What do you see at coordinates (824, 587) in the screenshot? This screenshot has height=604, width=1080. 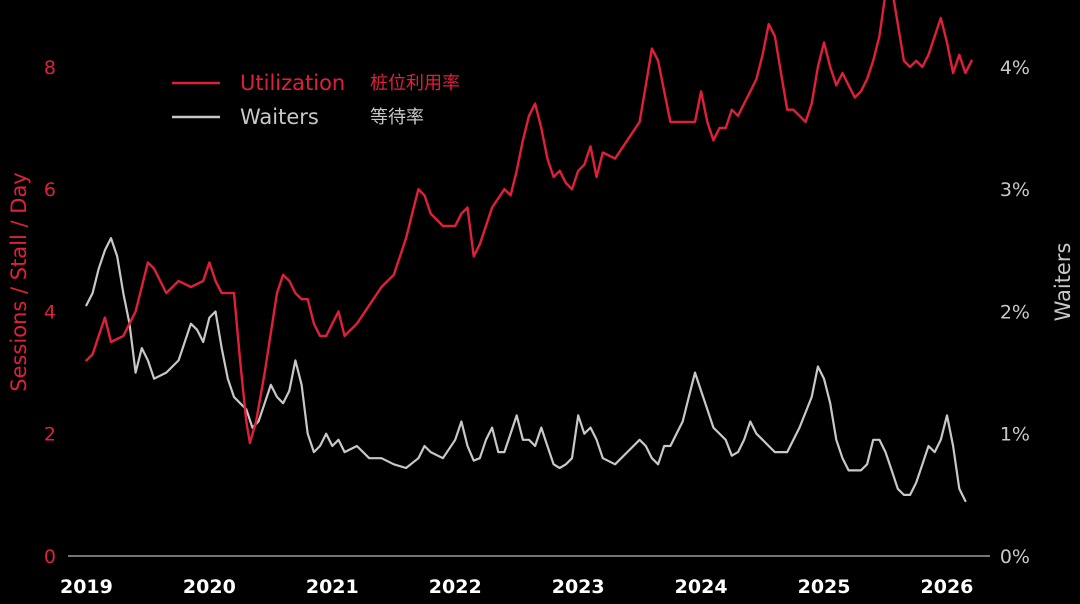 I see `x-tick-label: 2025` at bounding box center [824, 587].